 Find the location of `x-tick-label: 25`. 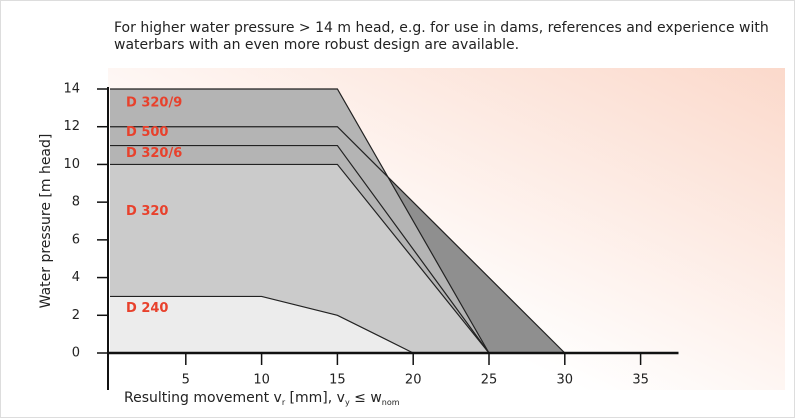

x-tick-label: 25 is located at coordinates (489, 380).